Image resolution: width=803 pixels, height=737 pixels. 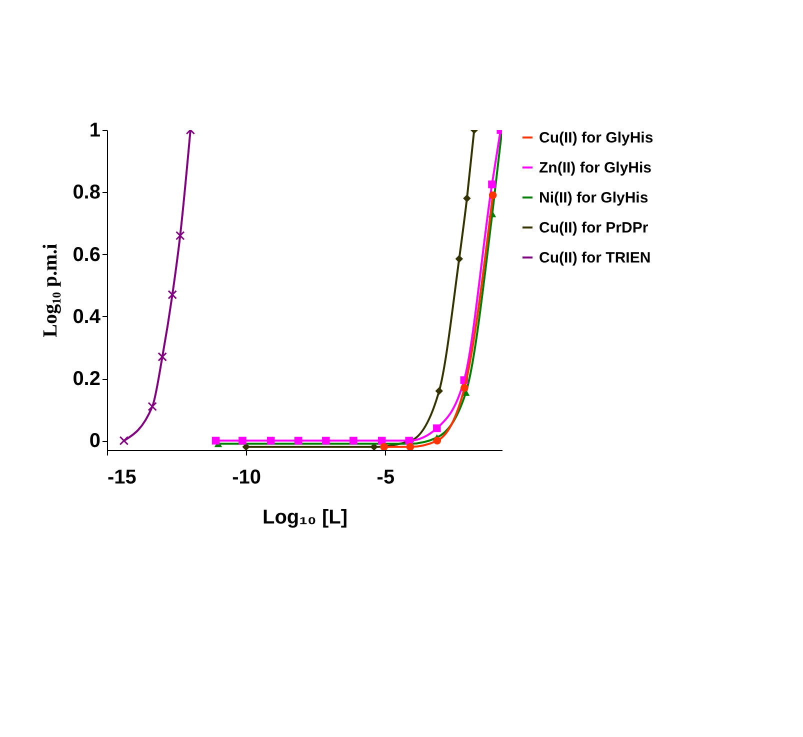 What do you see at coordinates (595, 258) in the screenshot?
I see `legend-label: Cu(II) for TRIEN` at bounding box center [595, 258].